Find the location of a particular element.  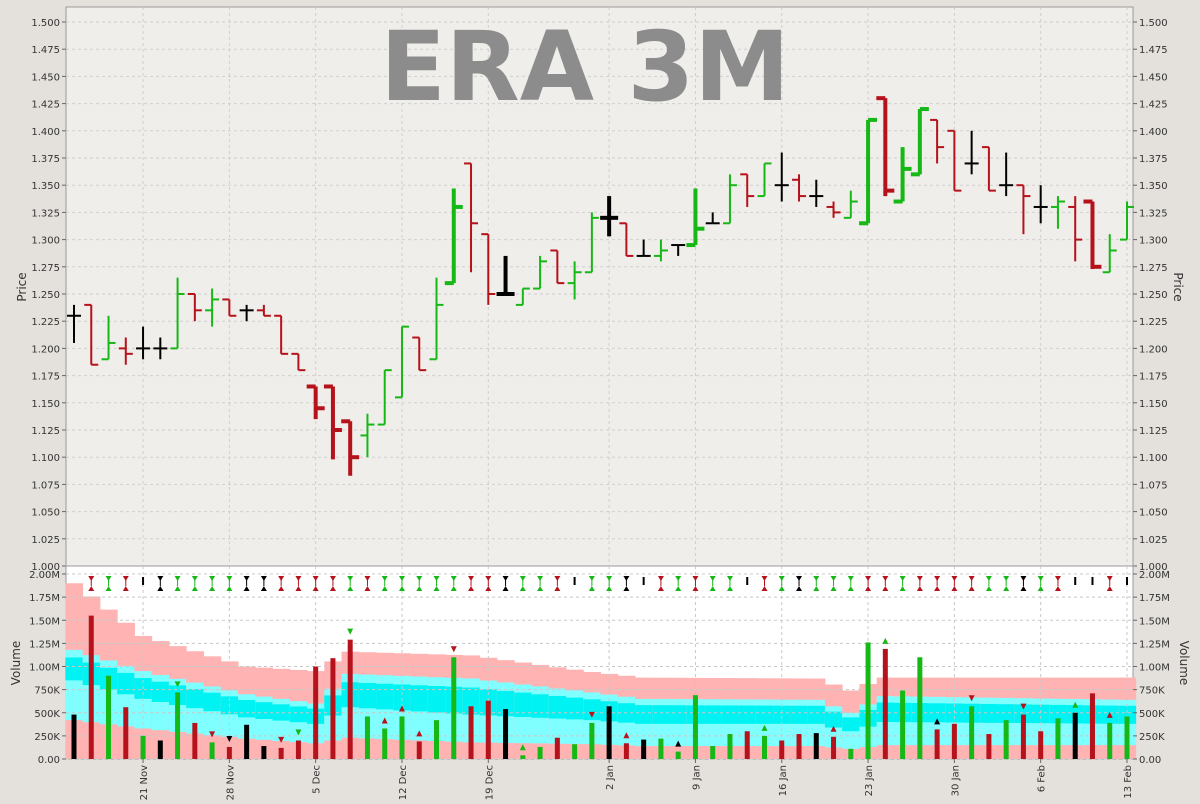

price-tick-label-right: 1.175 is located at coordinates (1153, 377).